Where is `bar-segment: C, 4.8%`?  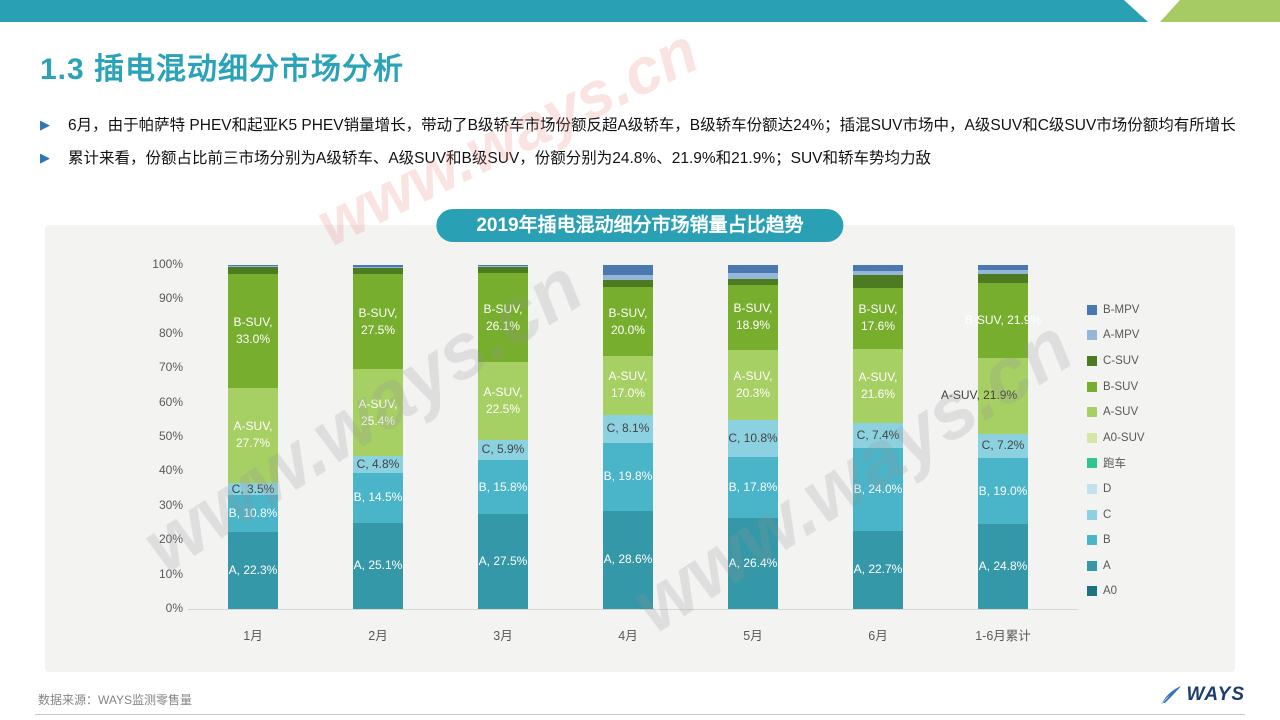 bar-segment: C, 4.8% is located at coordinates (378, 464).